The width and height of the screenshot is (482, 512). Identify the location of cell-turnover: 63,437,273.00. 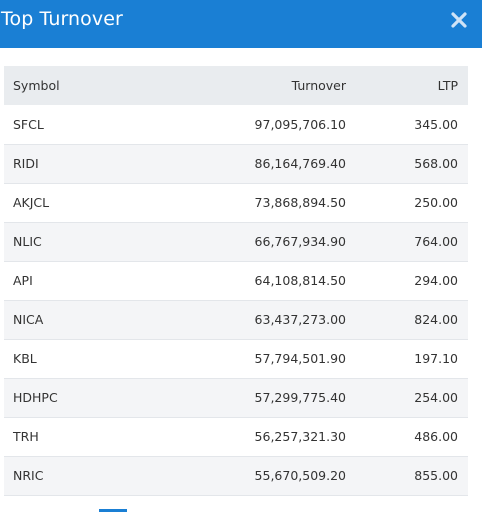
(300, 319).